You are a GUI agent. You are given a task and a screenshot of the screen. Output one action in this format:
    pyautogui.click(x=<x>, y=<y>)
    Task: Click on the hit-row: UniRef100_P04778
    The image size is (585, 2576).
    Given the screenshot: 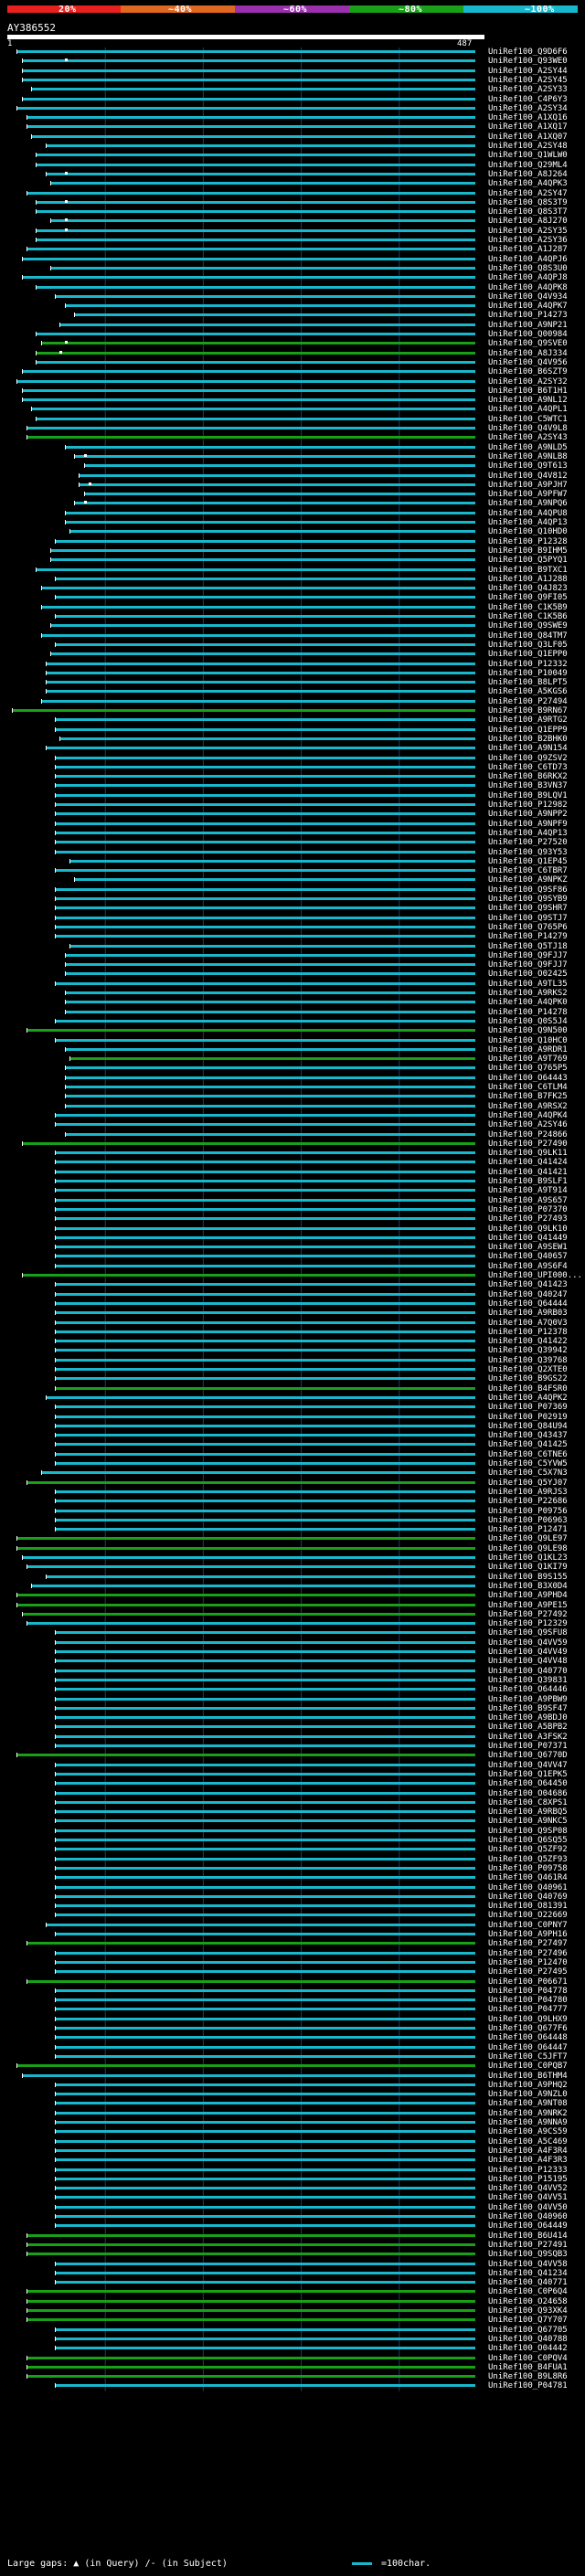 What is the action you would take?
    pyautogui.click(x=293, y=1991)
    